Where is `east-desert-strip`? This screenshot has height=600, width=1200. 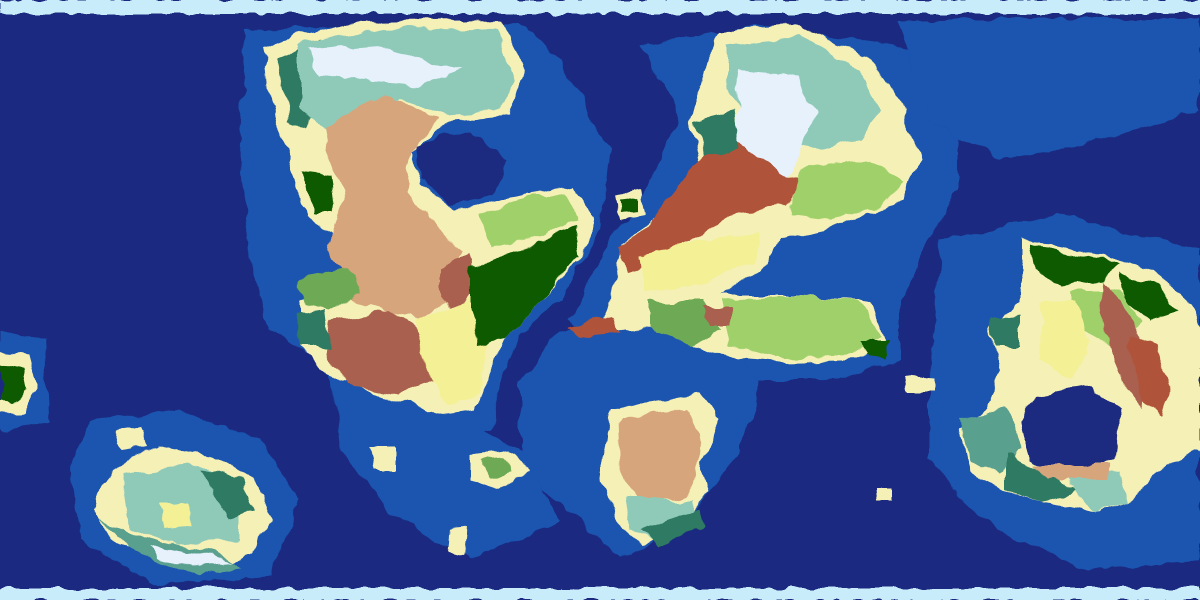 east-desert-strip is located at coordinates (1072, 472).